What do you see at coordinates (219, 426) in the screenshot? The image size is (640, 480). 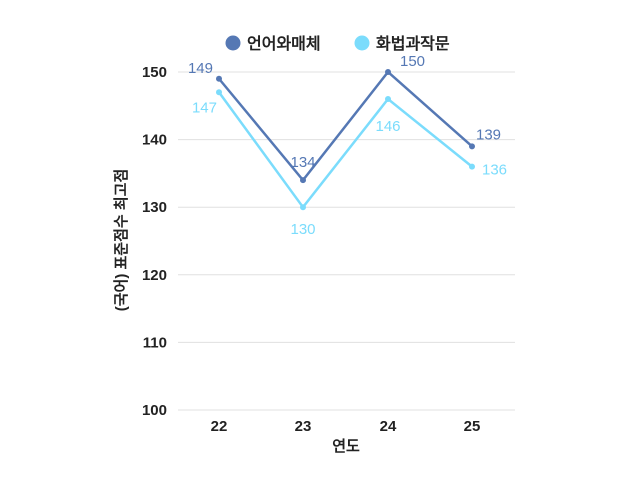 I see `x-tick-label: 22` at bounding box center [219, 426].